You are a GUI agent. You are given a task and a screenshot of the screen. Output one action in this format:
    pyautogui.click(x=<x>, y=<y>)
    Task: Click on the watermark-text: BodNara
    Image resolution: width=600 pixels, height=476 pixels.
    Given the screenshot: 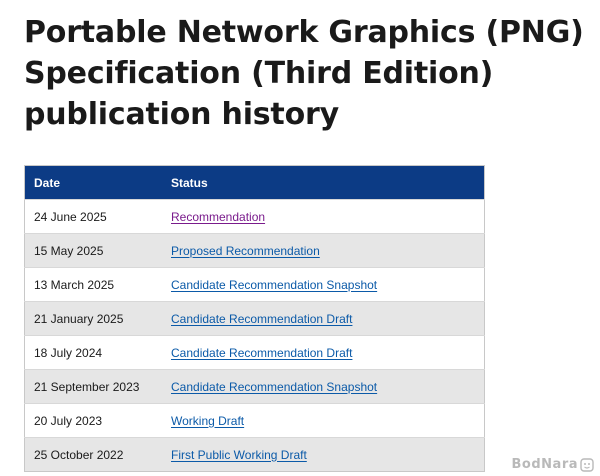 What is the action you would take?
    pyautogui.click(x=544, y=464)
    